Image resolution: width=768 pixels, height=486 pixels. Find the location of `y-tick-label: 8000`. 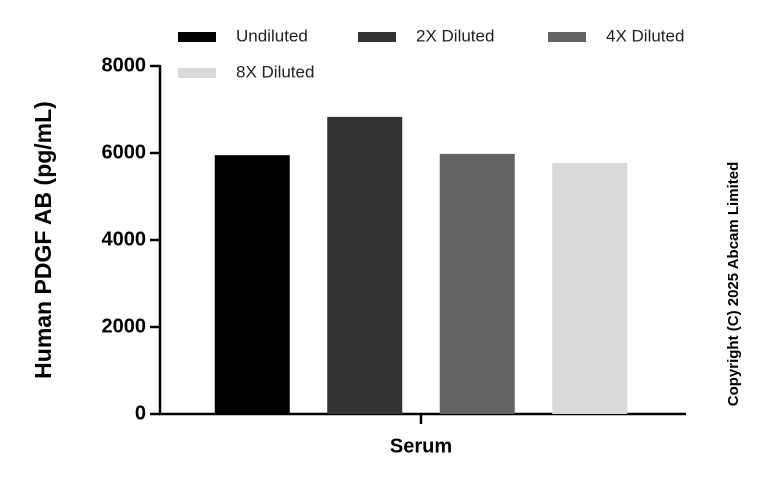

y-tick-label: 8000 is located at coordinates (124, 65).